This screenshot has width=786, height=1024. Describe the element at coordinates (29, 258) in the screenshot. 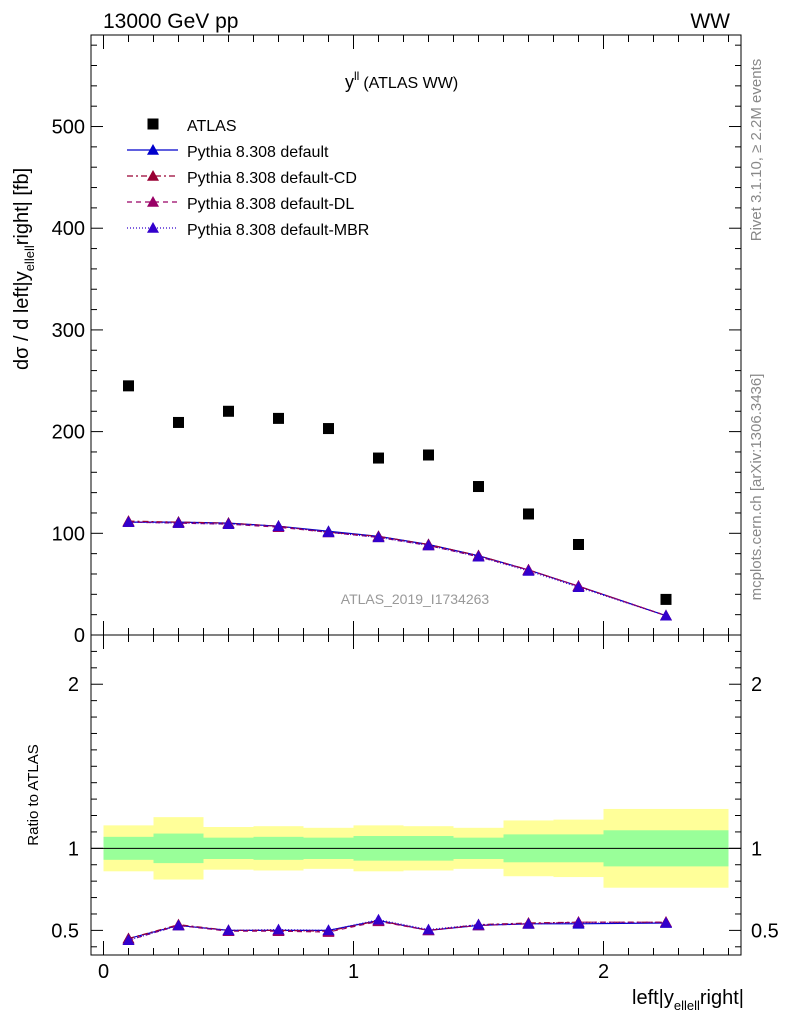

I see `main-ylabel-sub: ellell` at that location.